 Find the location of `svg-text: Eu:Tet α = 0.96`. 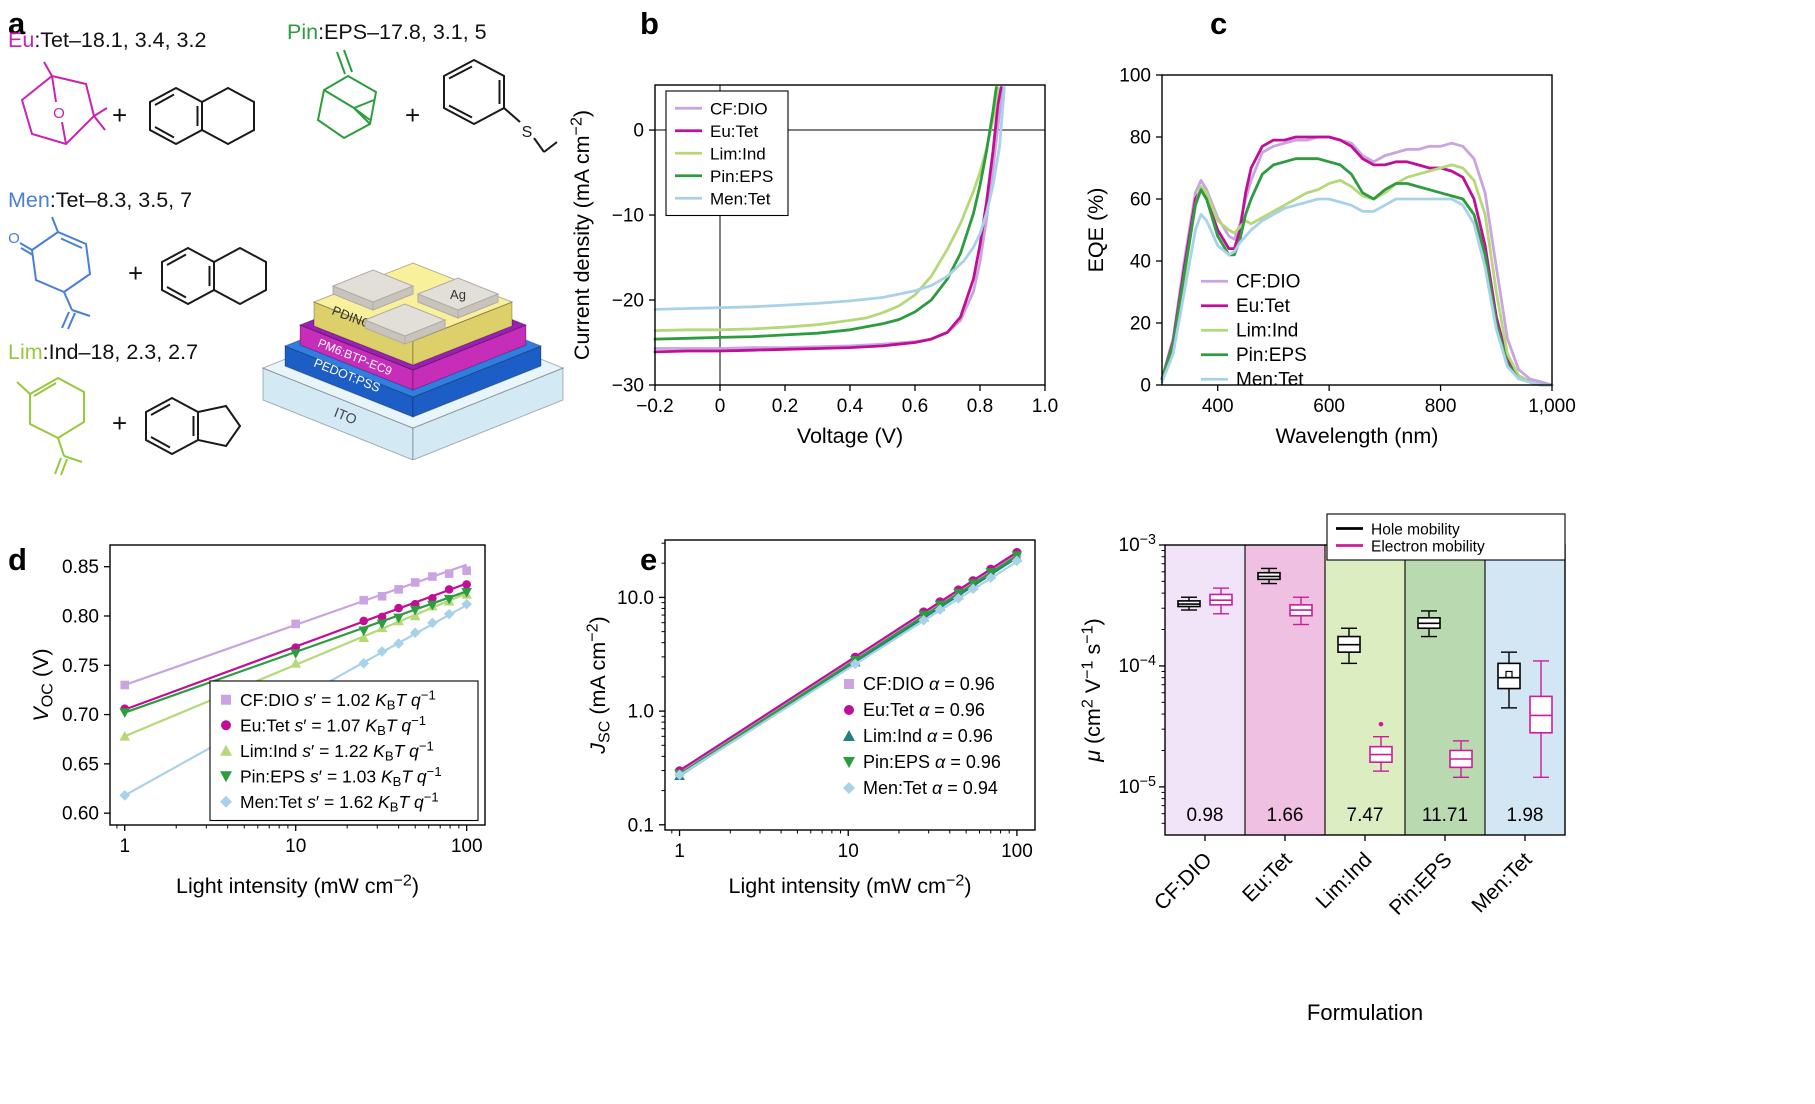

svg-text: Eu:Tet α = 0.96 is located at coordinates (924, 710).